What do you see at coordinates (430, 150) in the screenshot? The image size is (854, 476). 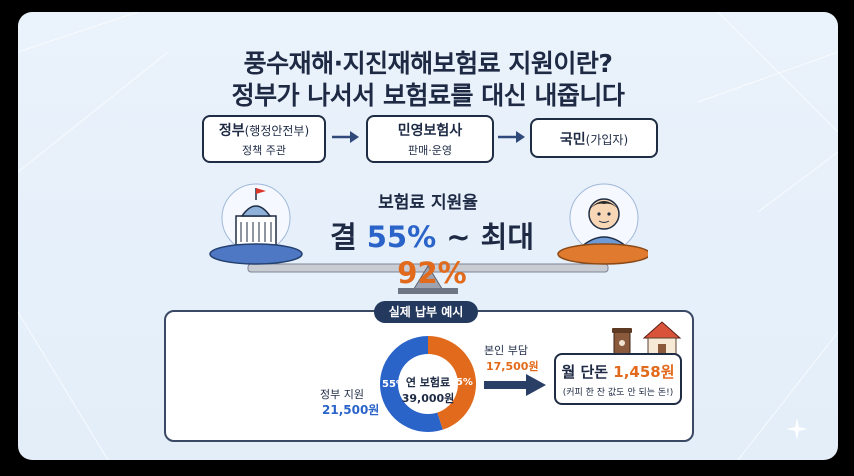 I see `insurer-role: 판매·운영` at bounding box center [430, 150].